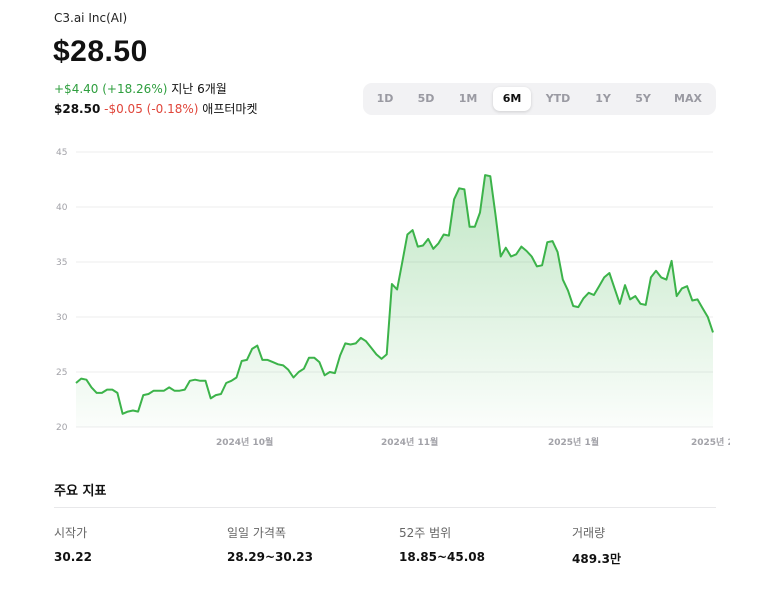  What do you see at coordinates (73, 557) in the screenshot?
I see `stat-open-value: 30.22` at bounding box center [73, 557].